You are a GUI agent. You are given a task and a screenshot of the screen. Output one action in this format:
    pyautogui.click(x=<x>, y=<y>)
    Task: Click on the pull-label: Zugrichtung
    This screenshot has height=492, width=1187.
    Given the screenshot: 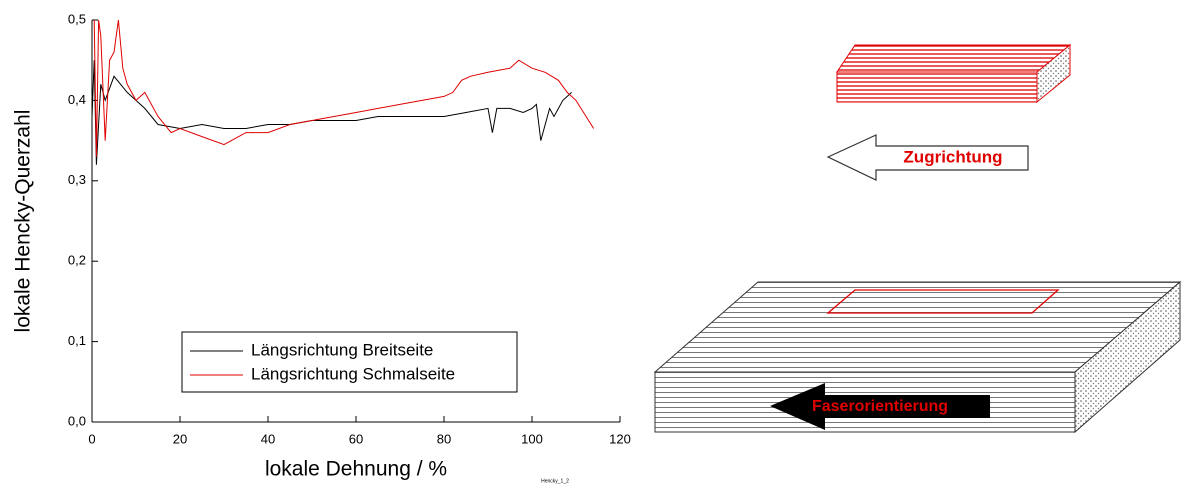 What is the action you would take?
    pyautogui.click(x=952, y=156)
    